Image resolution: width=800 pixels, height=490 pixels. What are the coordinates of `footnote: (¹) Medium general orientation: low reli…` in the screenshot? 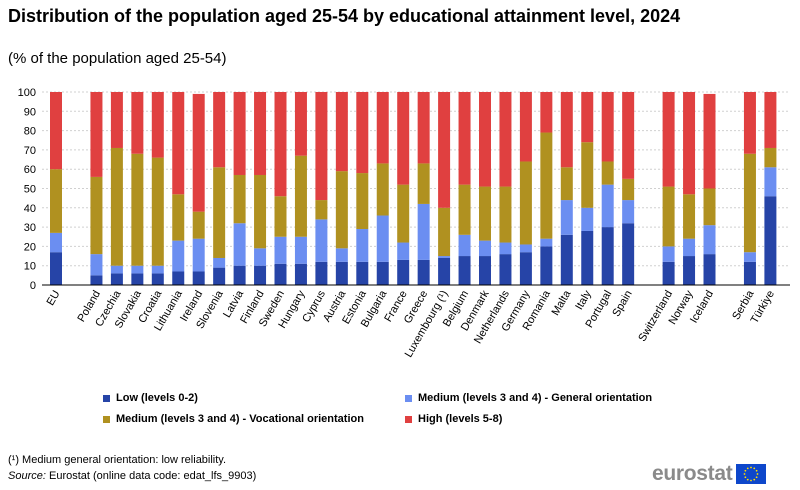 It's located at (117, 460).